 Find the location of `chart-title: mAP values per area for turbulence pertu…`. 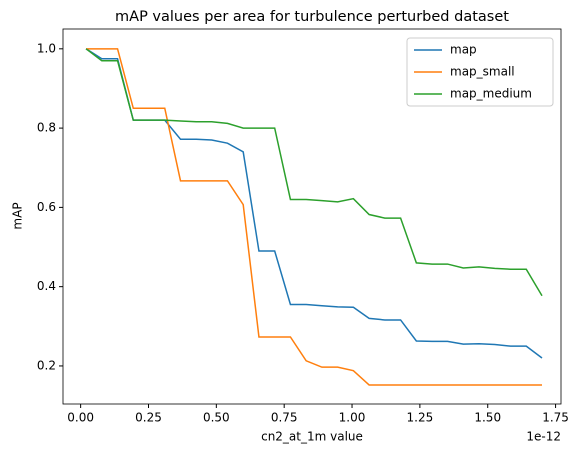

chart-title: mAP values per area for turbulence pertu… is located at coordinates (312, 17).